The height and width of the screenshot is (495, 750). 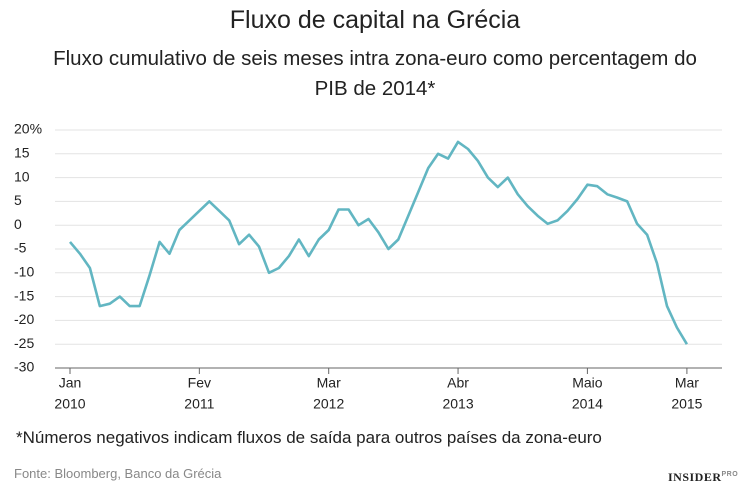 What do you see at coordinates (458, 383) in the screenshot?
I see `x-tick-label: Abr` at bounding box center [458, 383].